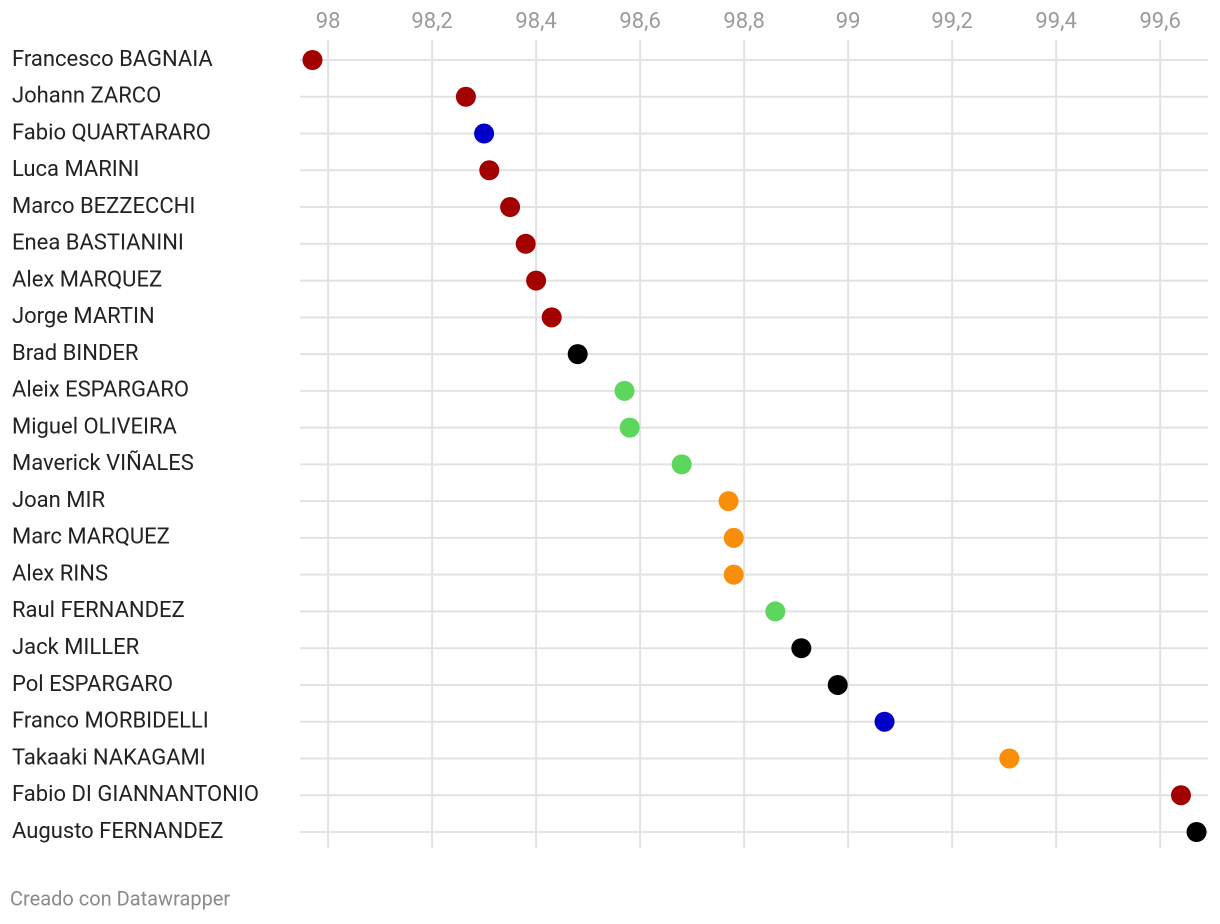  I want to click on category-label: Pol ESPARGARO, so click(92, 684).